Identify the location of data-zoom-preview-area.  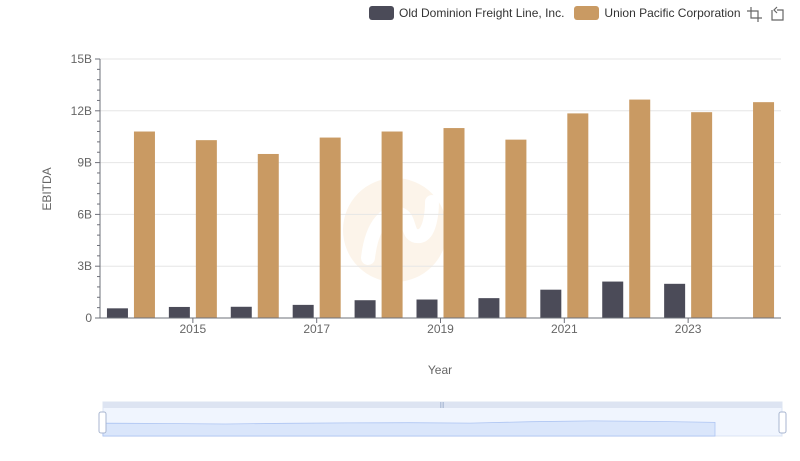
(409, 428).